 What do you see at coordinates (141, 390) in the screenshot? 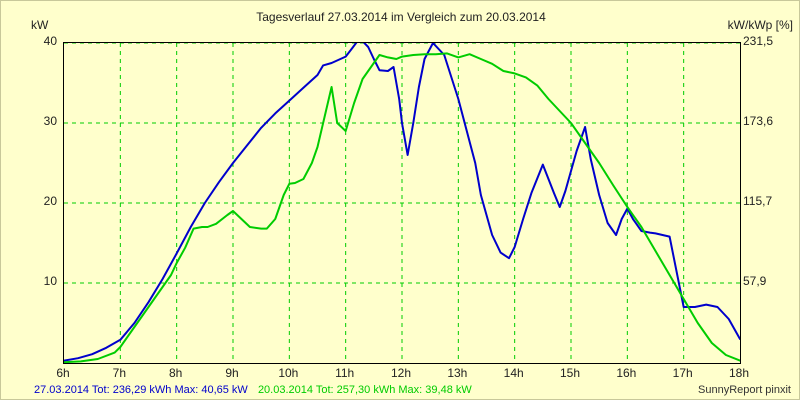
I see `legend-series-a: 27.03.2014 Tot: 236,29 kWh Max: 40,65 kW` at bounding box center [141, 390].